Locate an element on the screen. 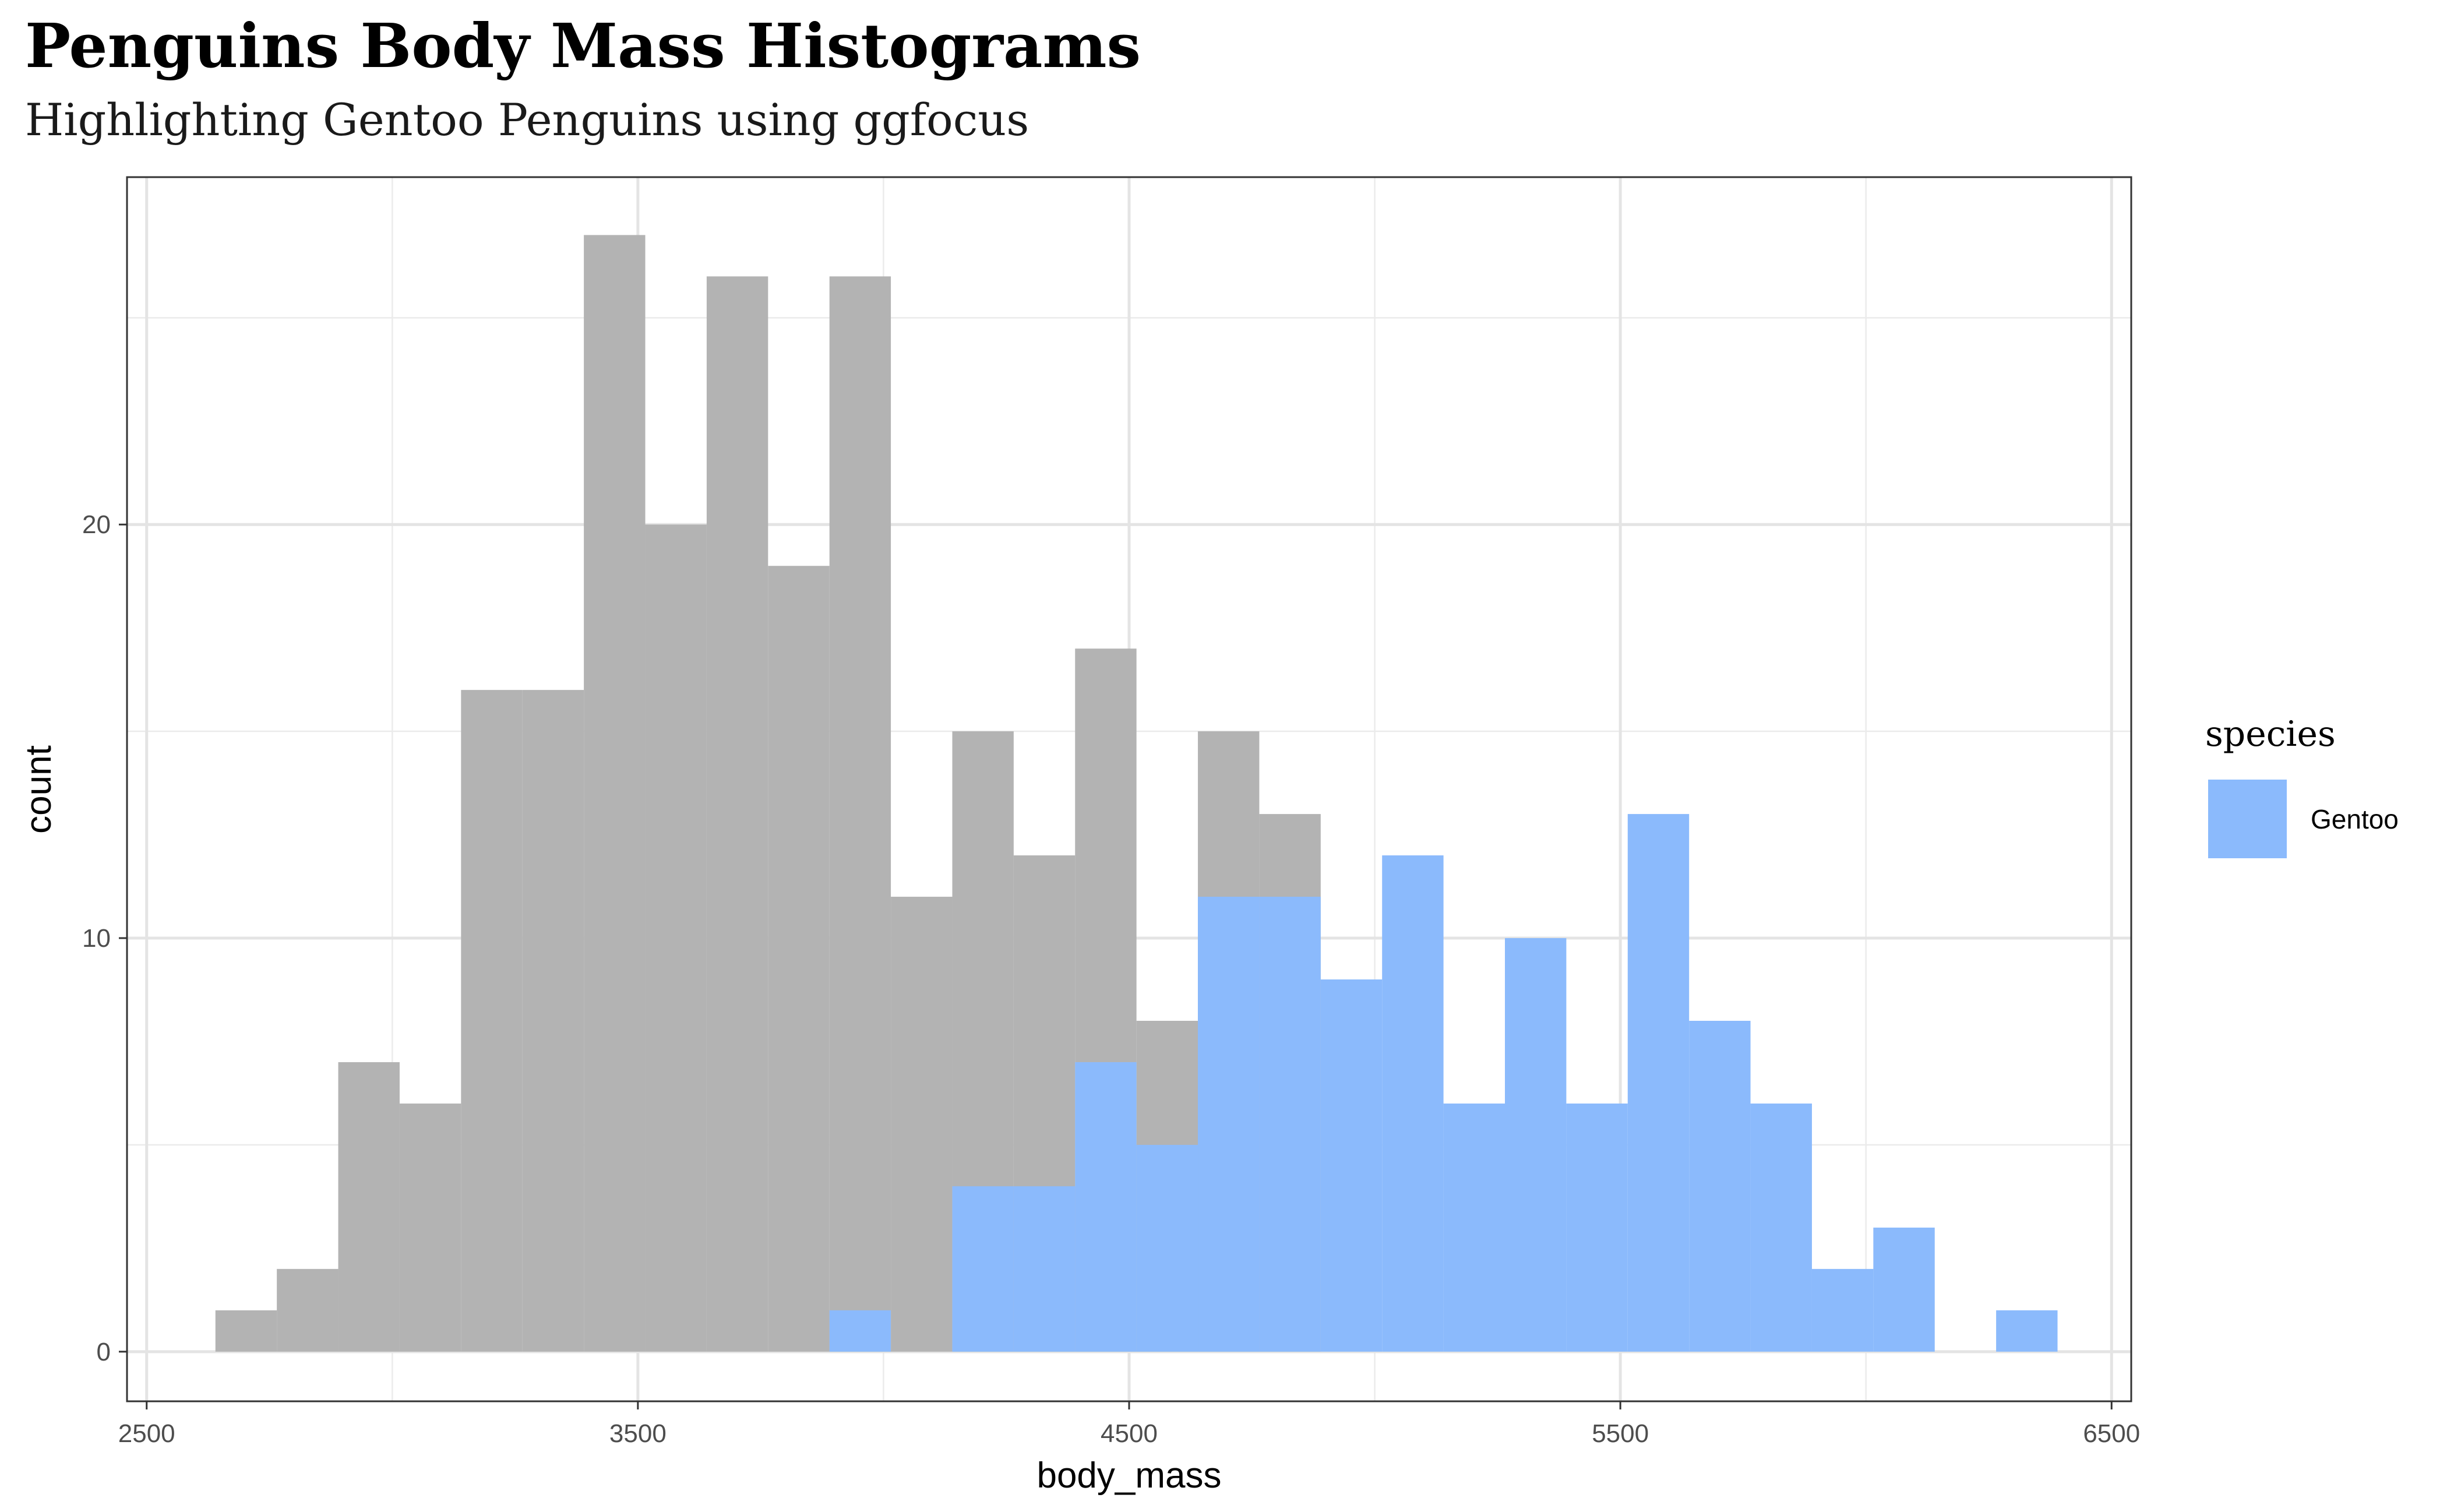 The height and width of the screenshot is (1512, 2447). y-tick-label: 0 is located at coordinates (104, 1352).